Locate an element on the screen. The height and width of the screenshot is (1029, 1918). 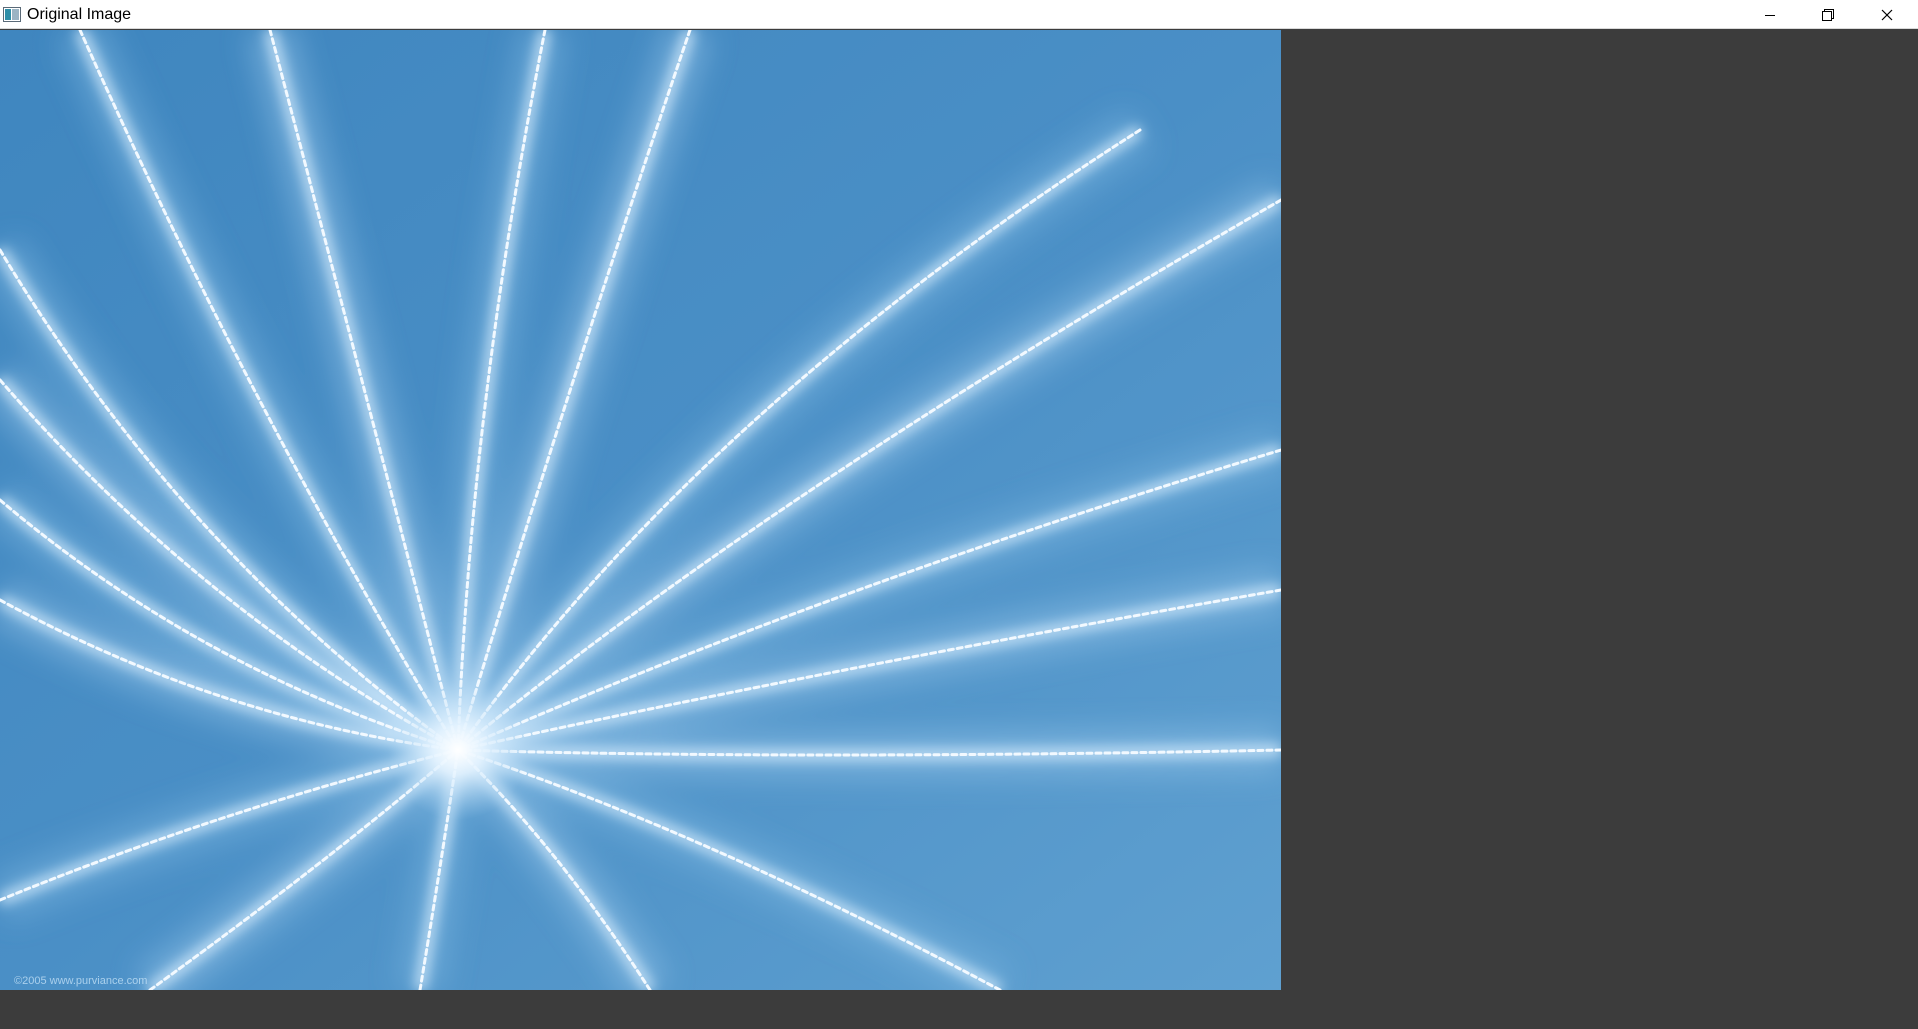
image-window-icon is located at coordinates (12, 14).